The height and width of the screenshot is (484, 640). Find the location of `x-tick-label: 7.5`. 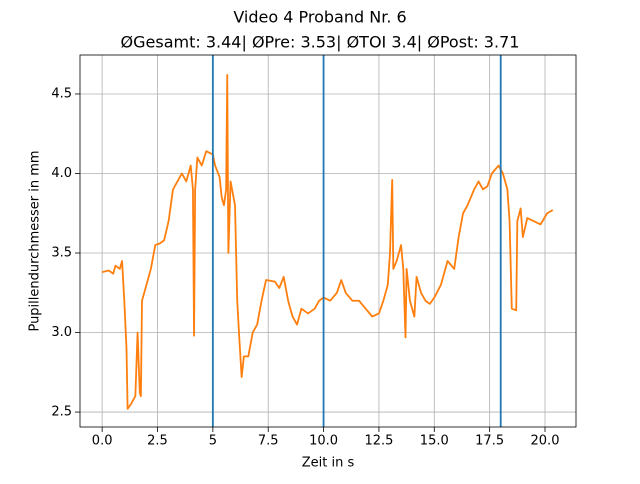

x-tick-label: 7.5 is located at coordinates (268, 441).